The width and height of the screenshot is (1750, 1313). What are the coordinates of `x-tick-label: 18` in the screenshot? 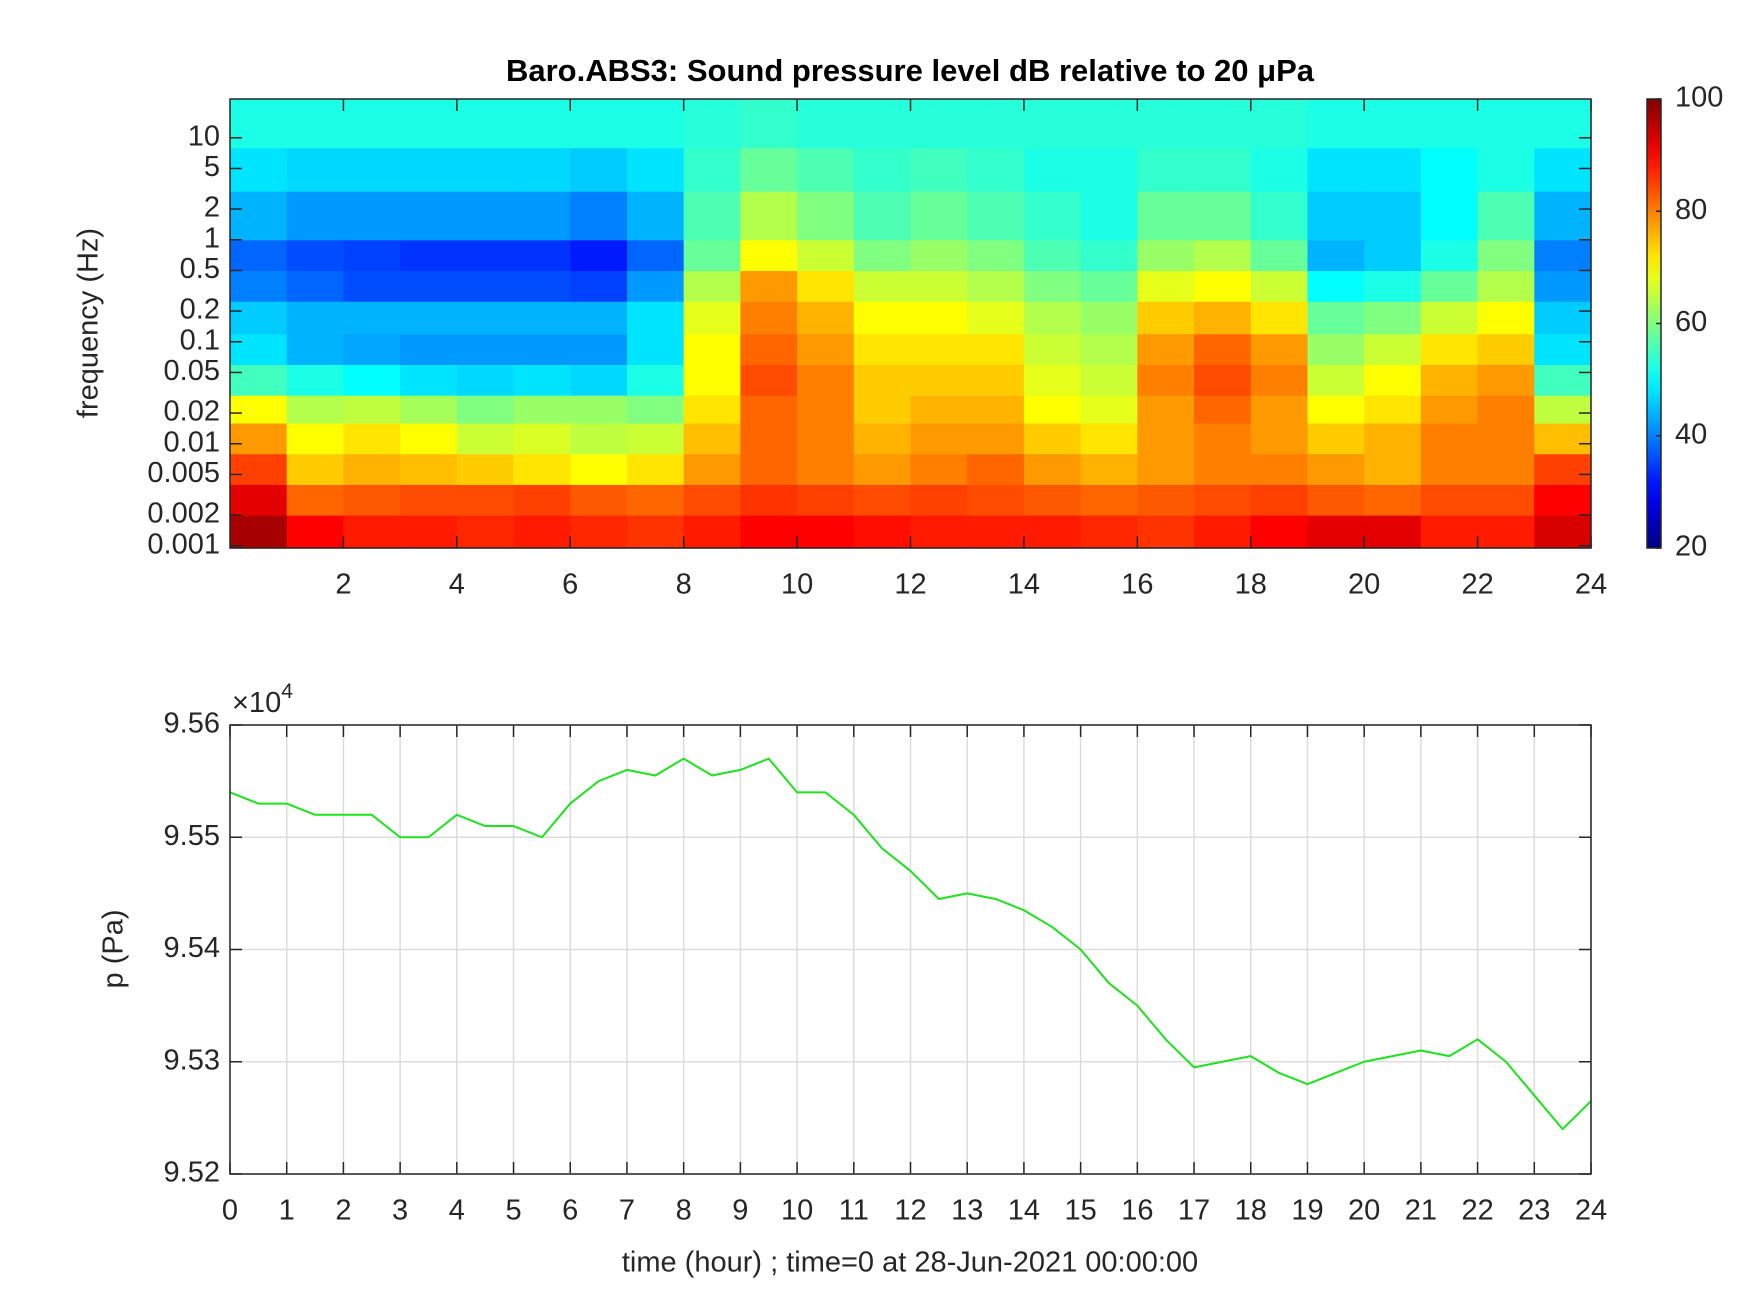 It's located at (1251, 585).